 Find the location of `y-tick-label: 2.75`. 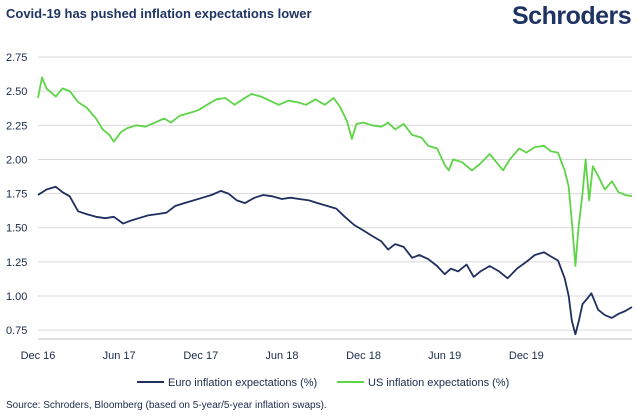

y-tick-label: 2.75 is located at coordinates (16, 58).